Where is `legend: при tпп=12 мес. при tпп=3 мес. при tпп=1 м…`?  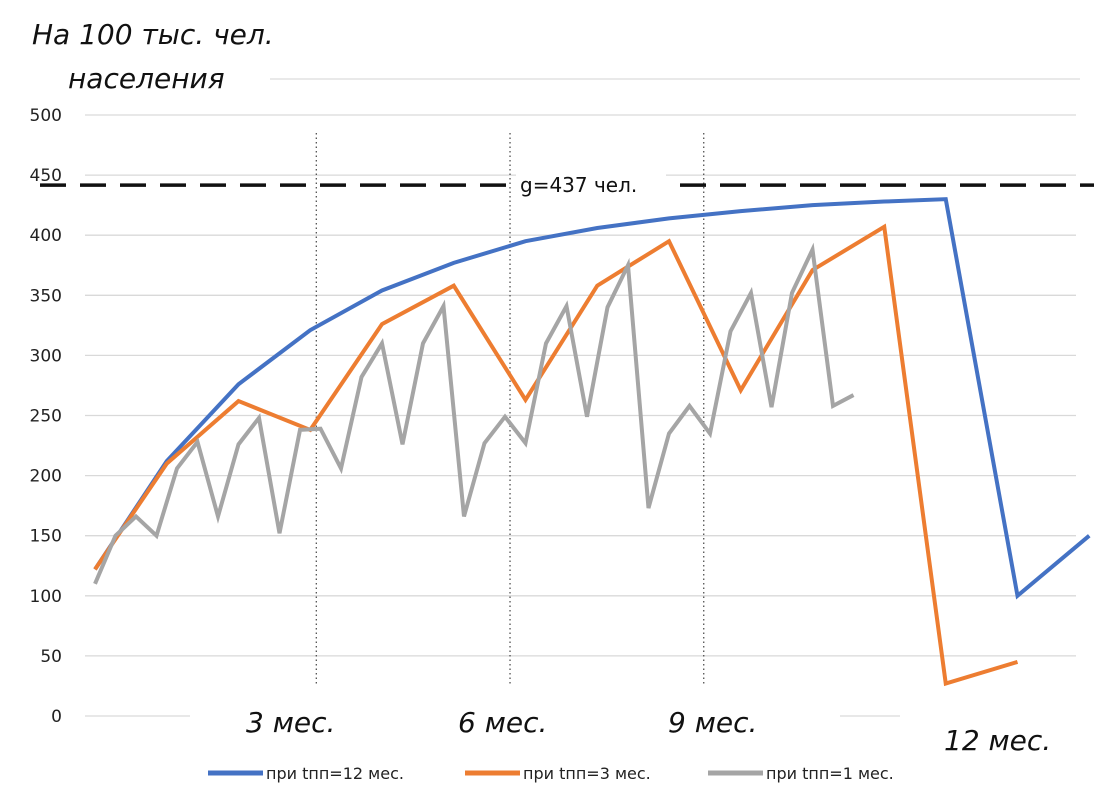 legend: при tпп=12 мес. при tпп=3 мес. при tпп=1 м… is located at coordinates (551, 773).